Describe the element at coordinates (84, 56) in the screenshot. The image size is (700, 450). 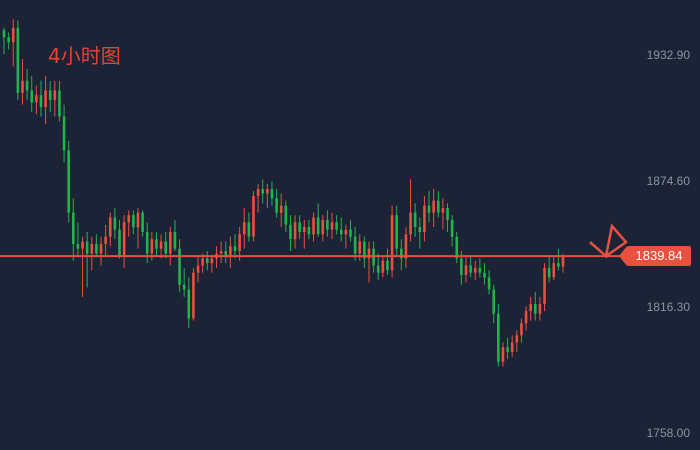
I see `chart-title: 4小时图` at that location.